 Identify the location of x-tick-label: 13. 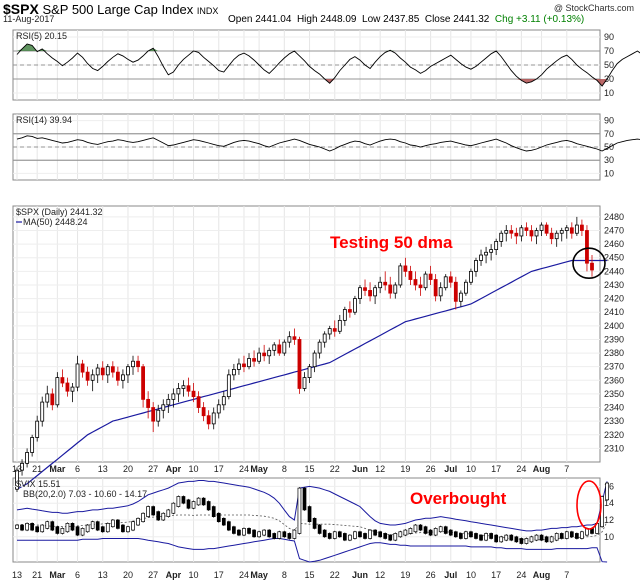
(17, 469).